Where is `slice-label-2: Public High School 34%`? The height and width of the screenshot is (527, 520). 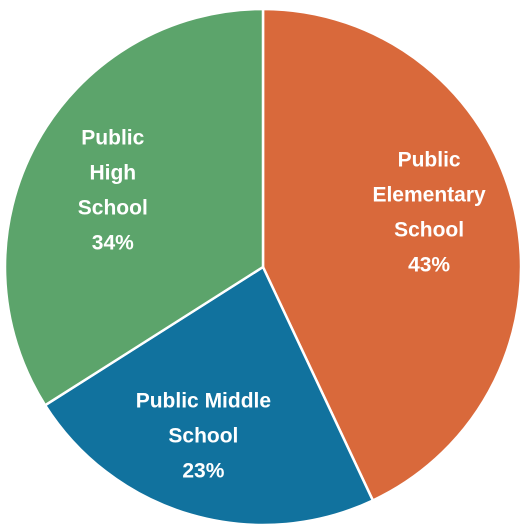 slice-label-2: Public High School 34% is located at coordinates (113, 190).